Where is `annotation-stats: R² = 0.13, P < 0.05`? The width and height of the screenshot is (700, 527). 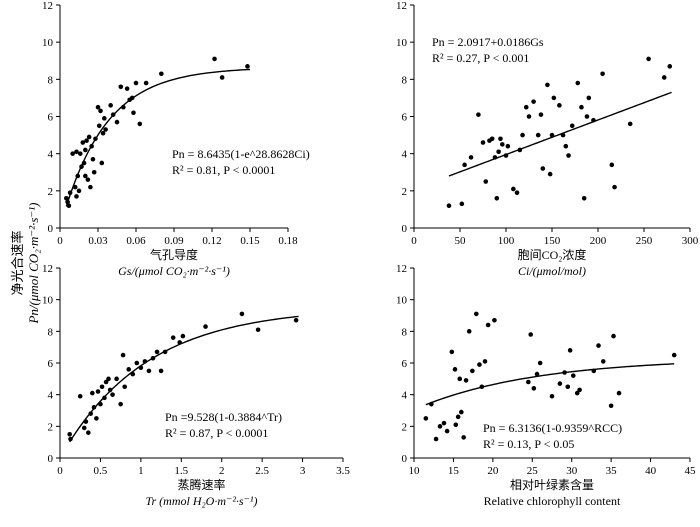
annotation-stats: R² = 0.13, P < 0.05 is located at coordinates (528, 444).